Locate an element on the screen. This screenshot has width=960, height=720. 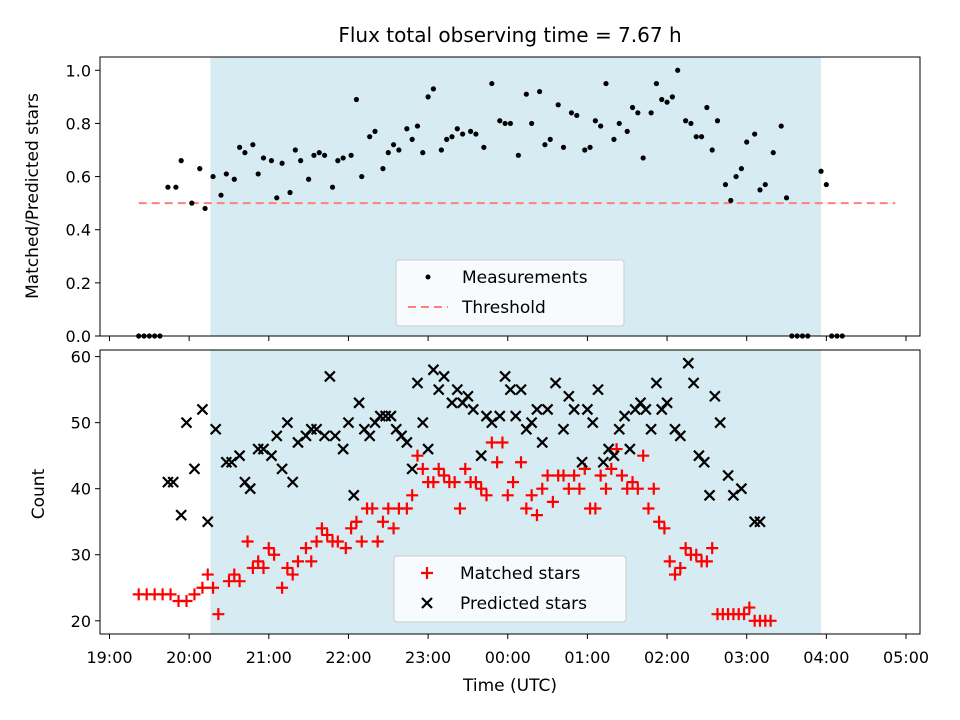
x-tick-label: 00:00 is located at coordinates (508, 657).